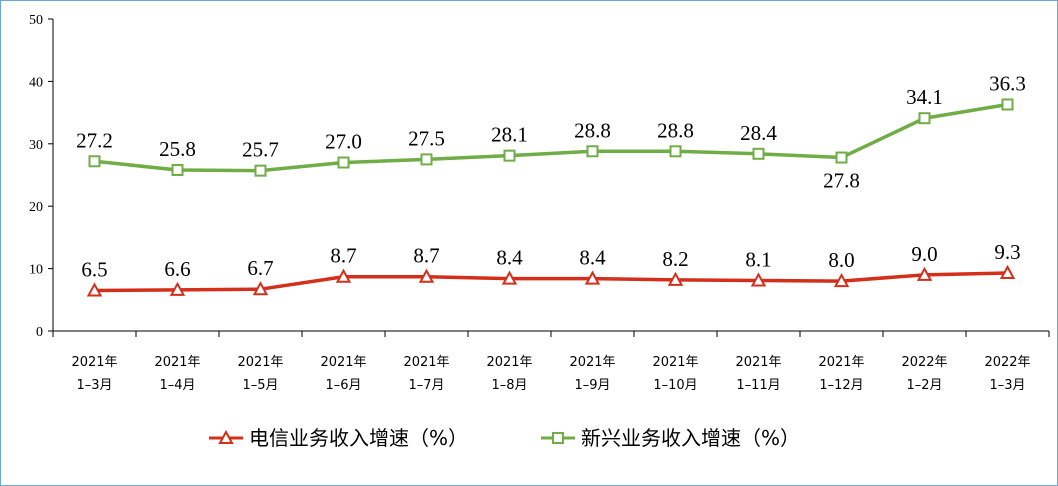  What do you see at coordinates (924, 97) in the screenshot?
I see `data-label: 34.1` at bounding box center [924, 97].